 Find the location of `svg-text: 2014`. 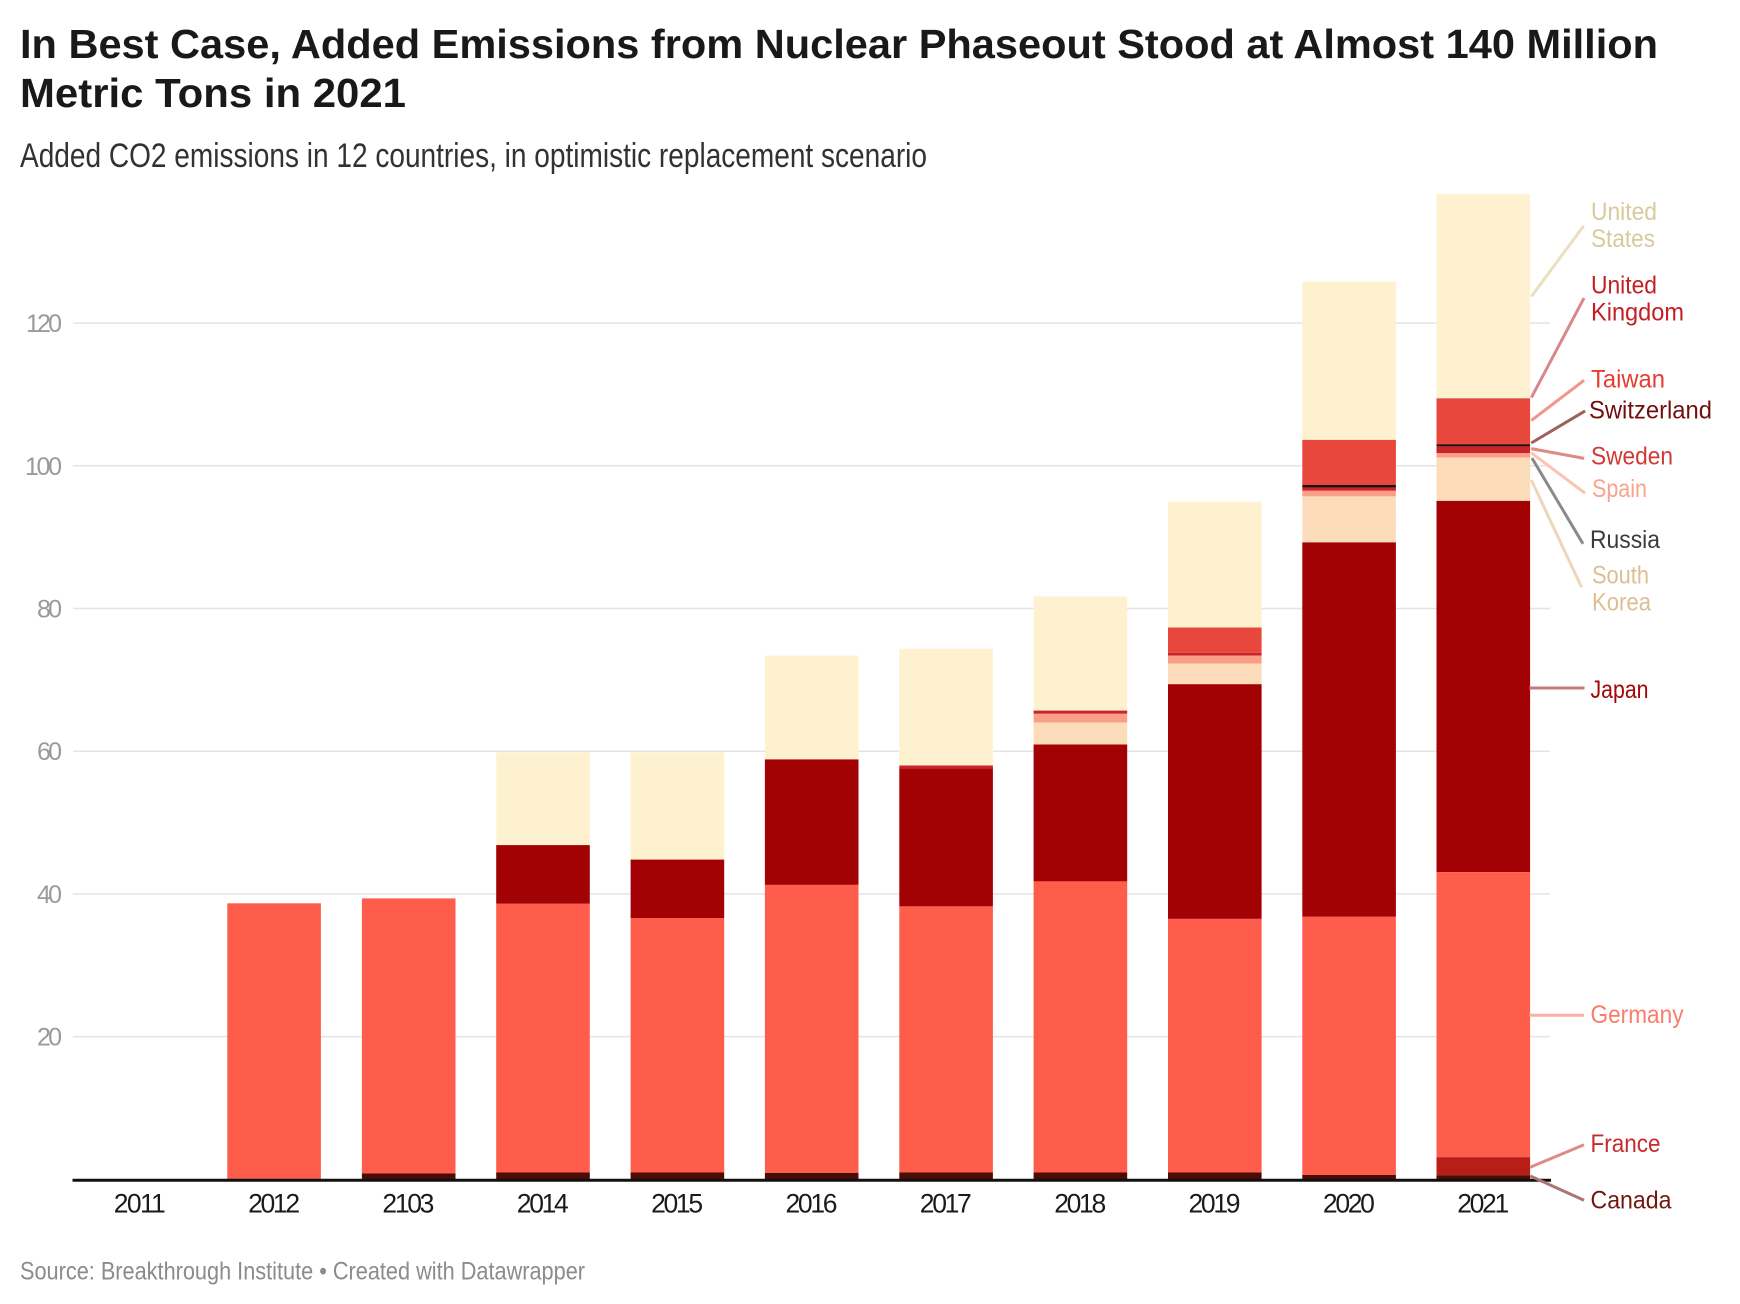

svg-text: 2014 is located at coordinates (543, 1203).